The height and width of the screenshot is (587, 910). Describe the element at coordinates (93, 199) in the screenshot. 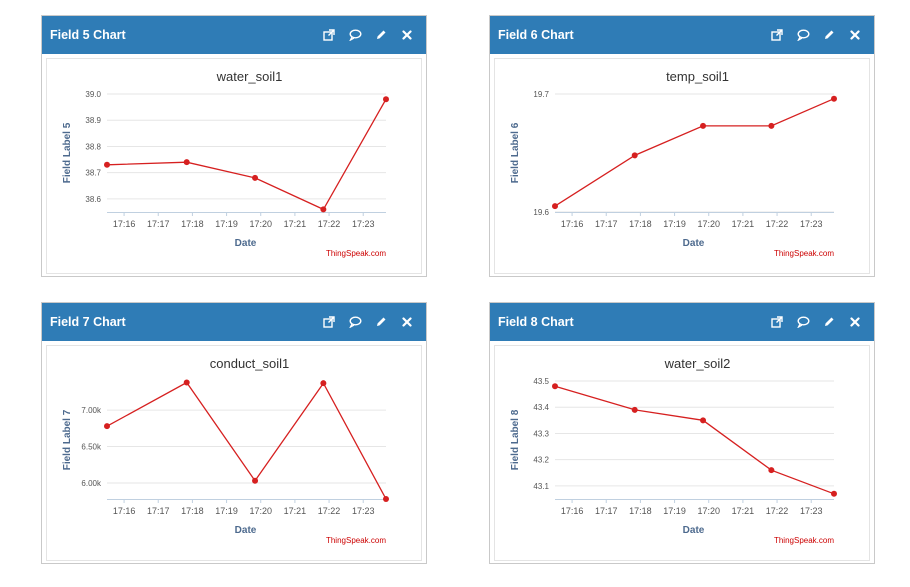

I see `y-tick-label: 38.6` at that location.